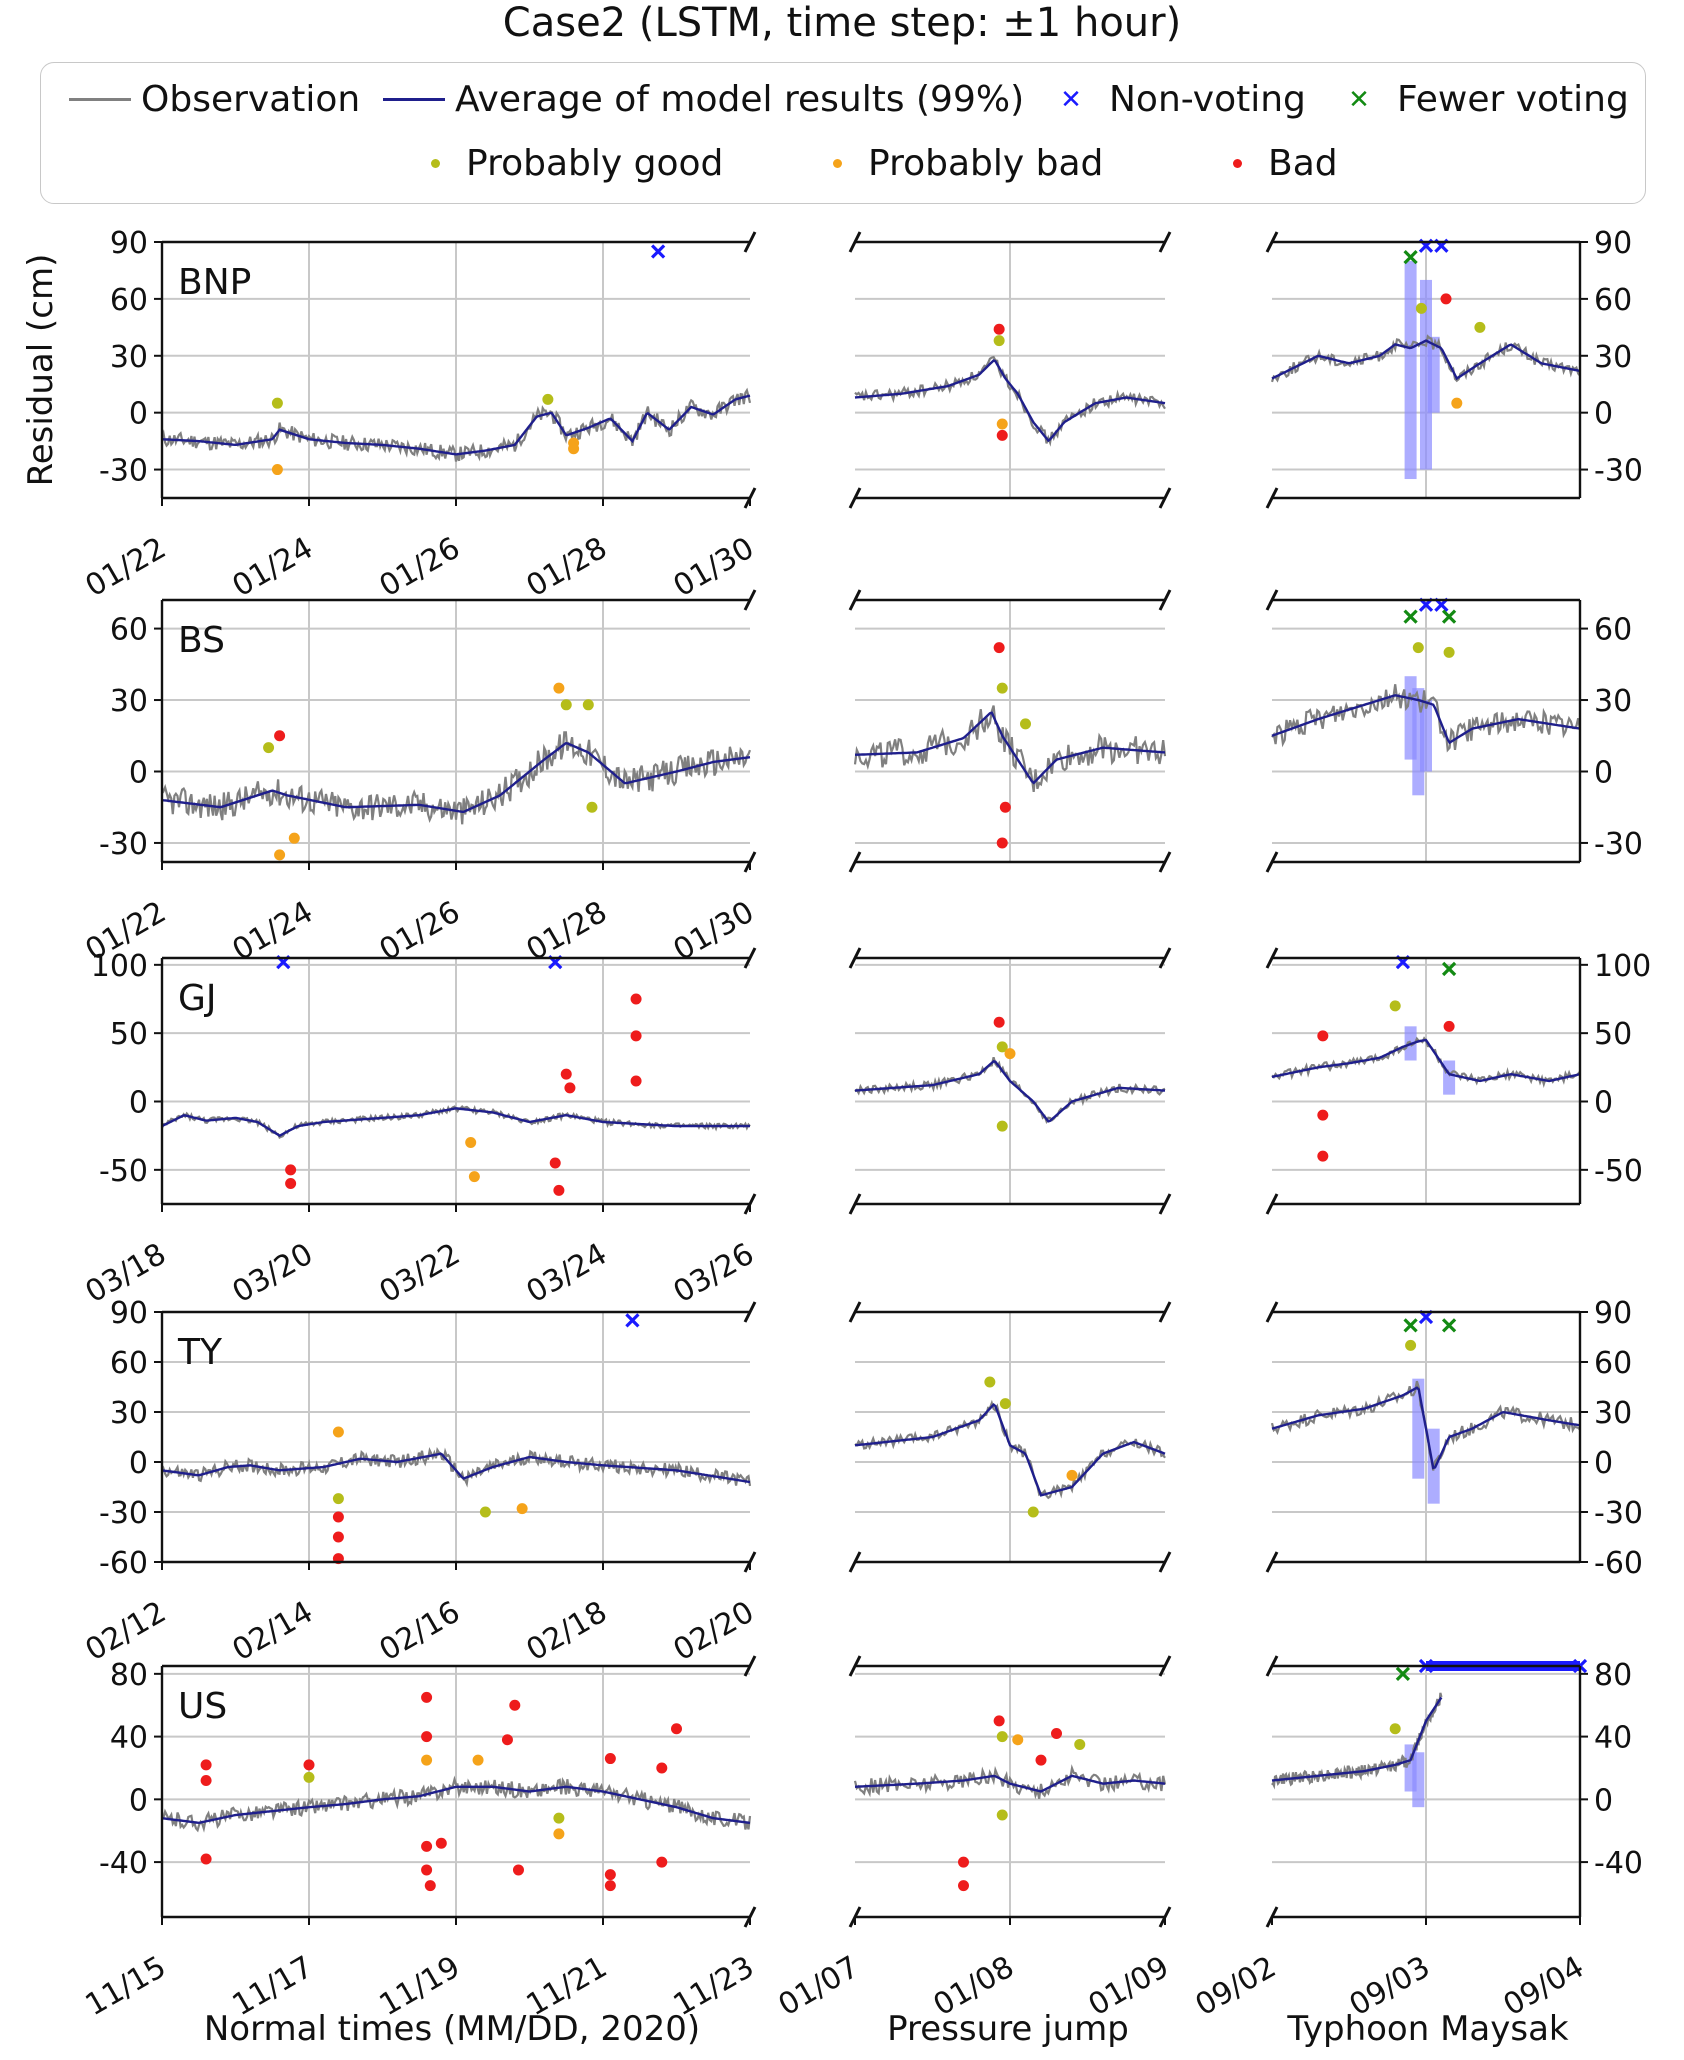  Describe the element at coordinates (1458, 1081) in the screenshot. I see `panel-gj-typhoon: 100 50 0 -50` at that location.